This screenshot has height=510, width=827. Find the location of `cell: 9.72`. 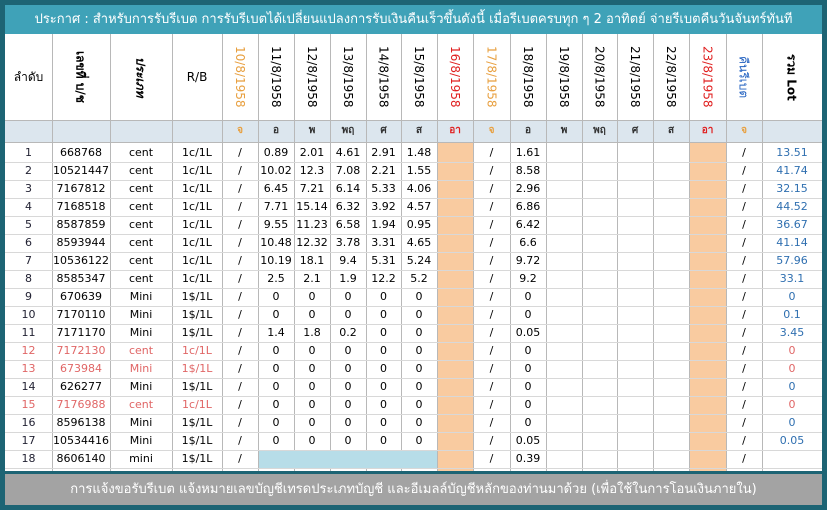

cell: 9.72 is located at coordinates (528, 260).